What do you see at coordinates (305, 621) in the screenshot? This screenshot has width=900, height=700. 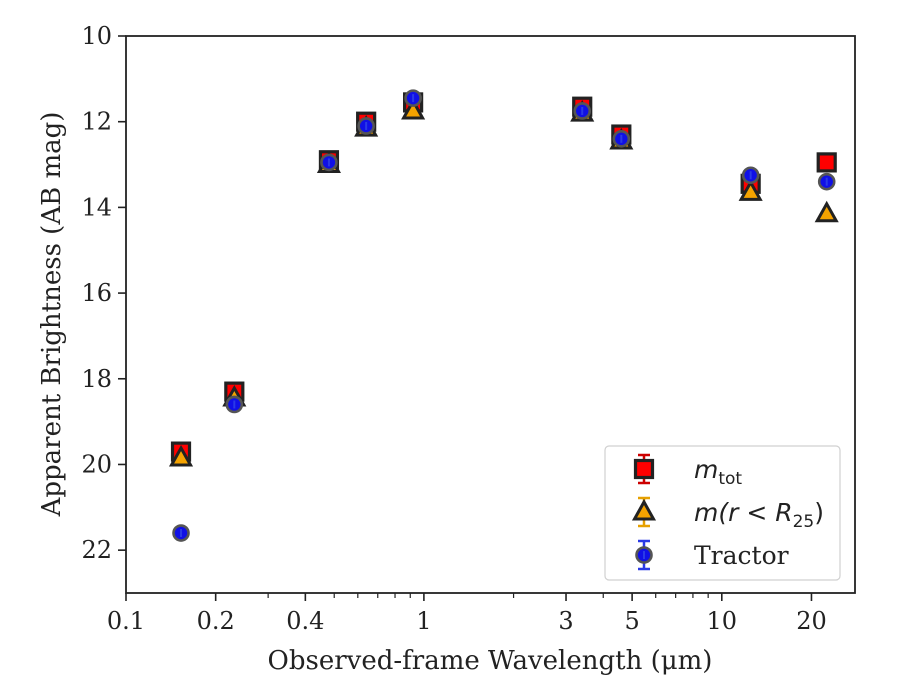 I see `x-tick-label: 0.4` at bounding box center [305, 621].